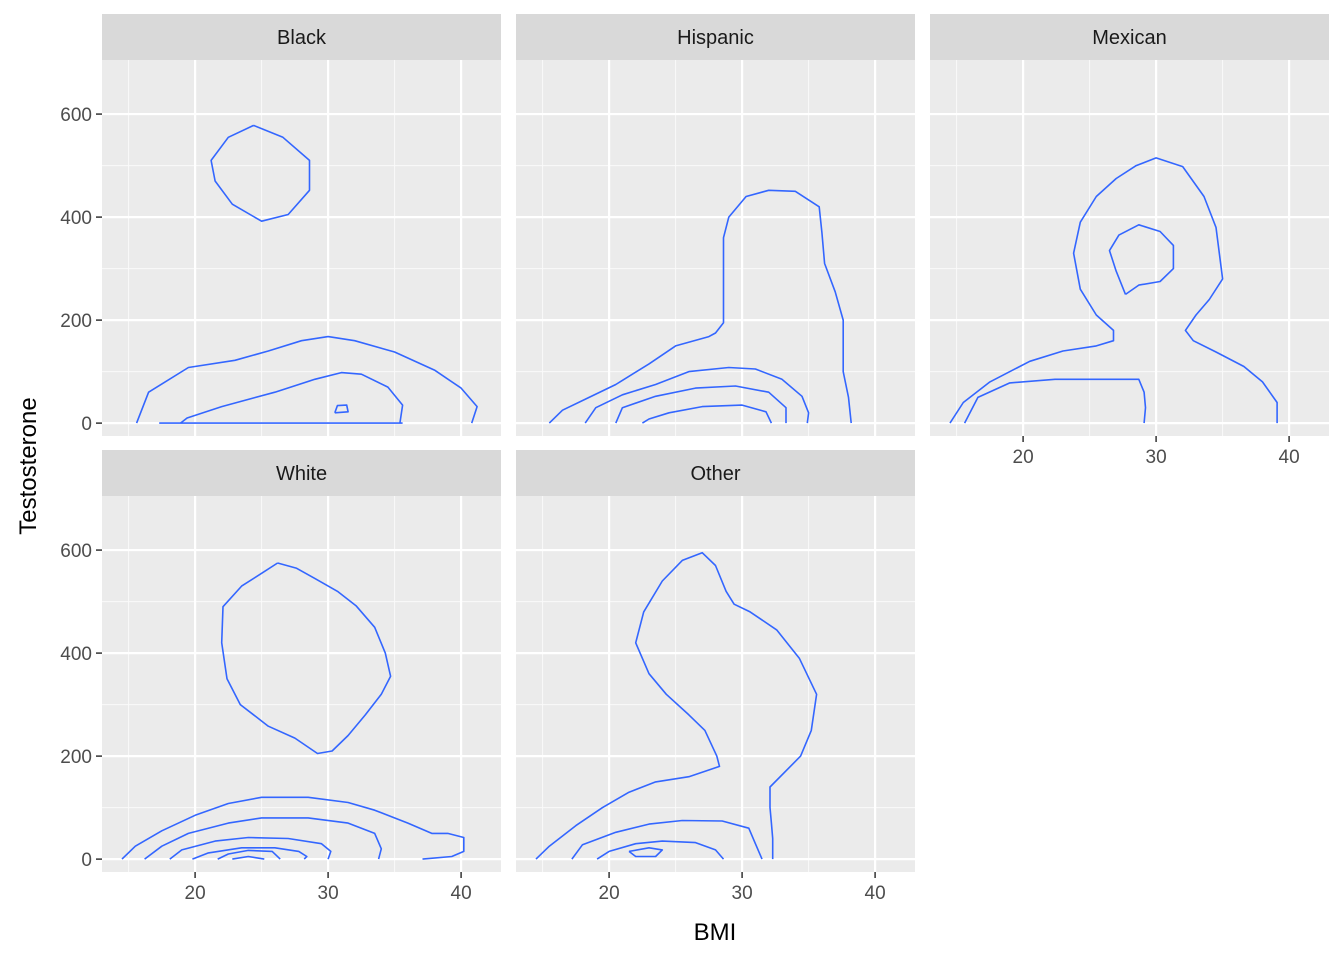 The image size is (1344, 960). I want to click on facet-strip-label: White, so click(301, 474).